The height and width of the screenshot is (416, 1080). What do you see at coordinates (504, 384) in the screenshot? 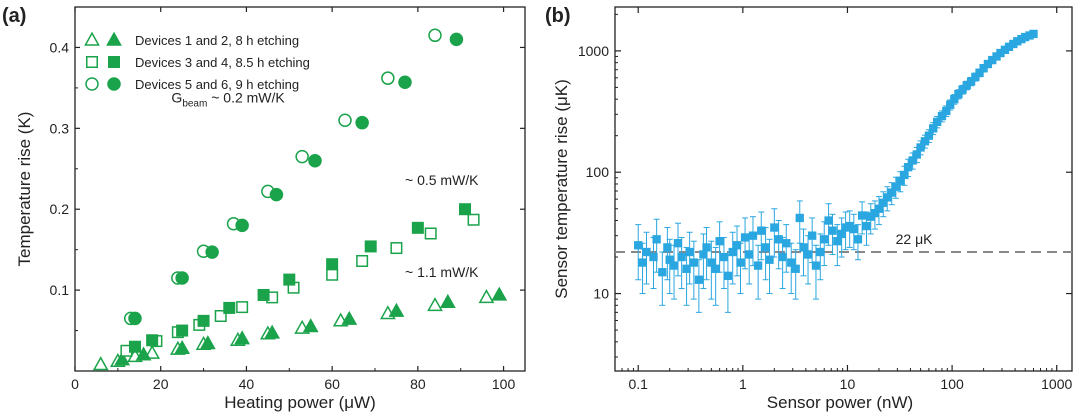
I see `x-tick-label-a: 100` at bounding box center [504, 384].